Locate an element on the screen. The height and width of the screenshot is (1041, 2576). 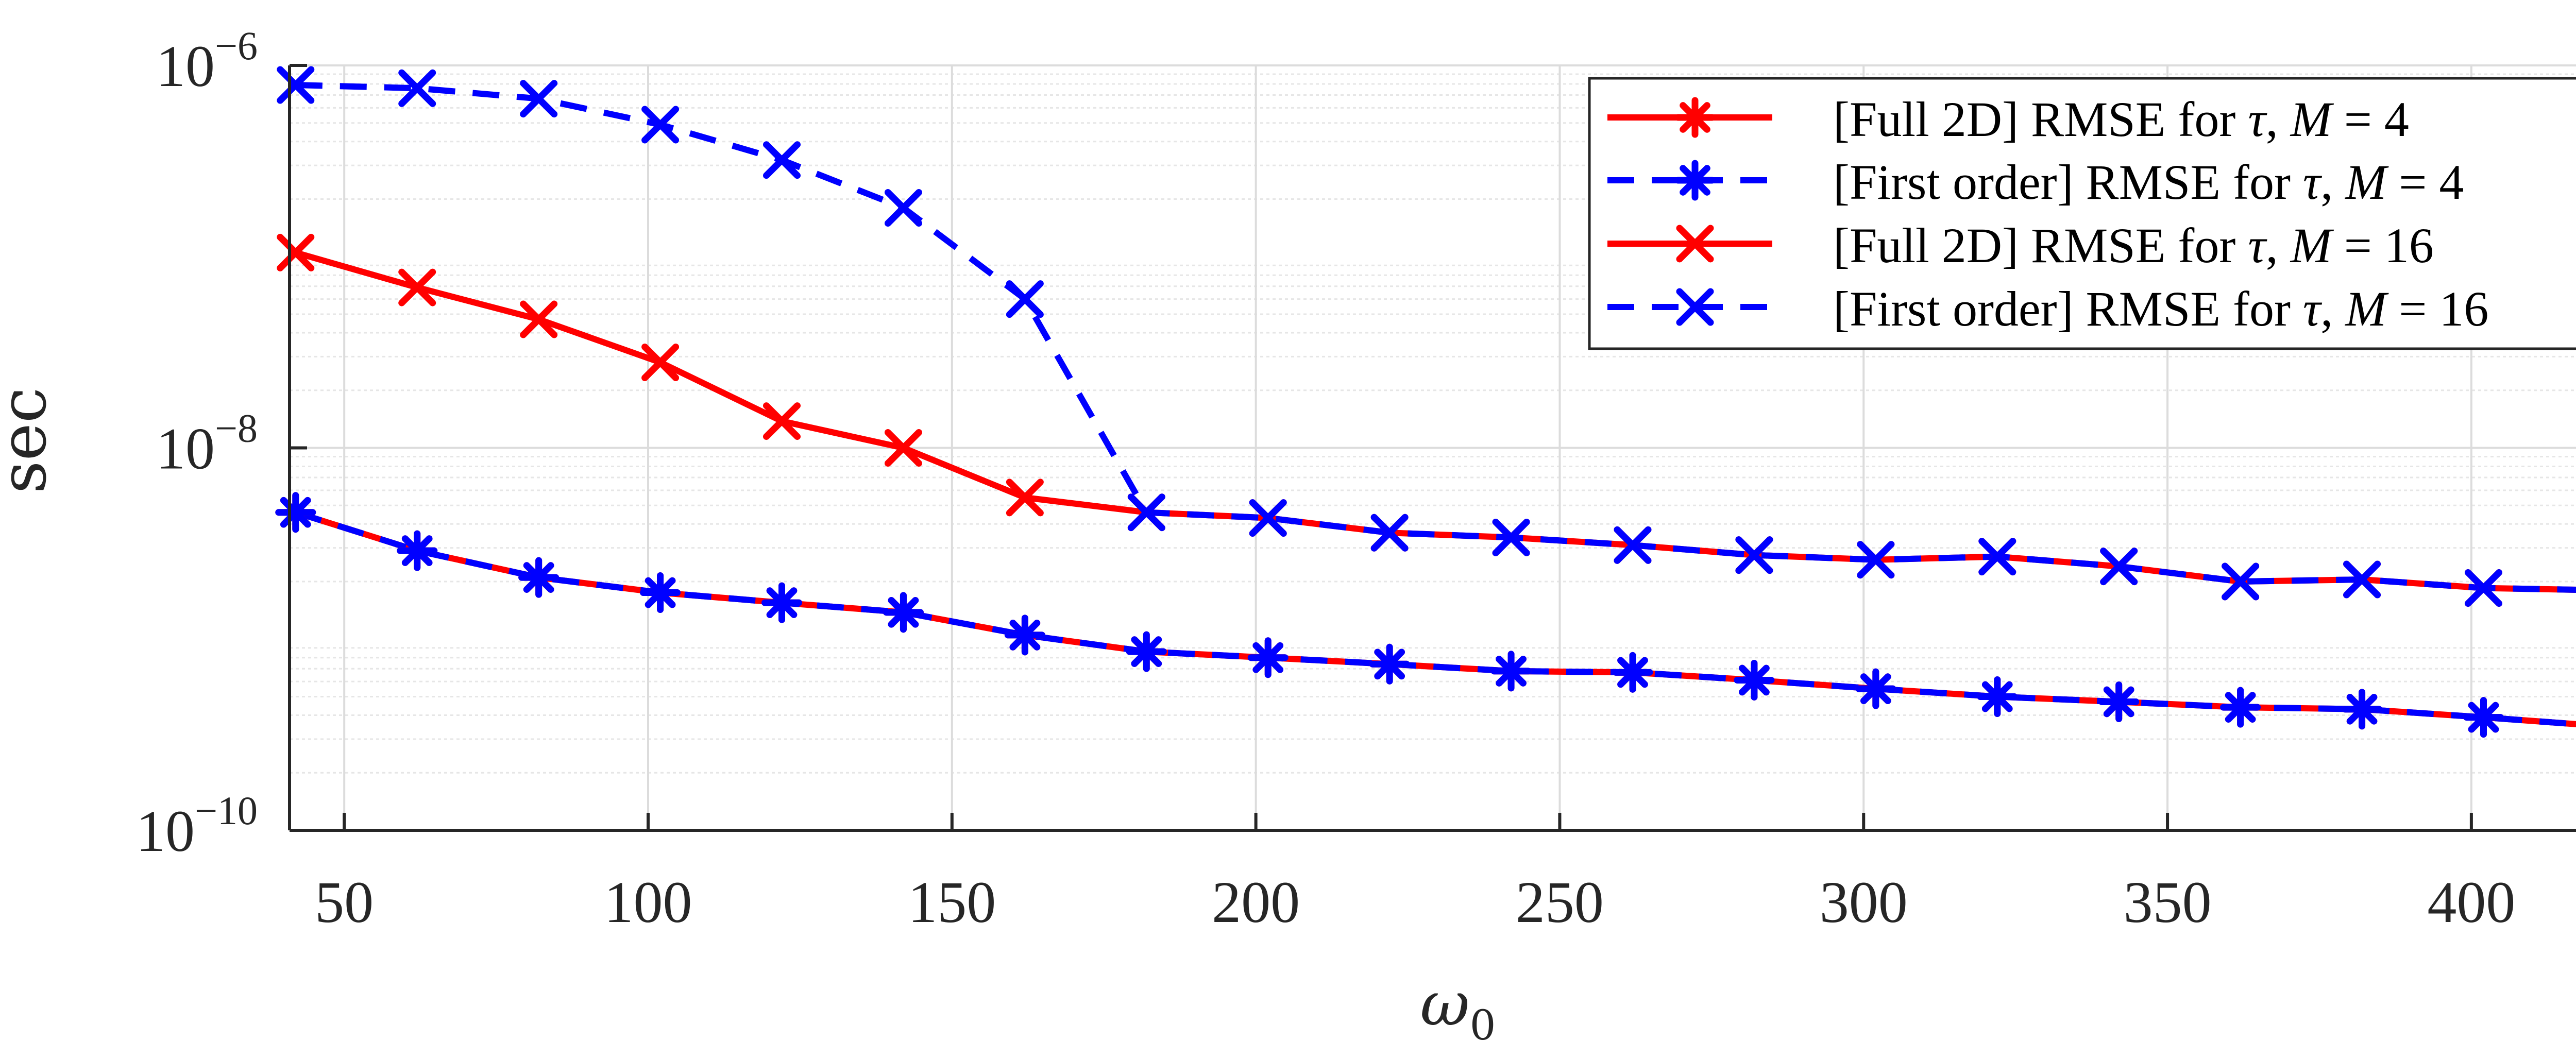
y-tick-label: 10⁻⁶ is located at coordinates (207, 61).